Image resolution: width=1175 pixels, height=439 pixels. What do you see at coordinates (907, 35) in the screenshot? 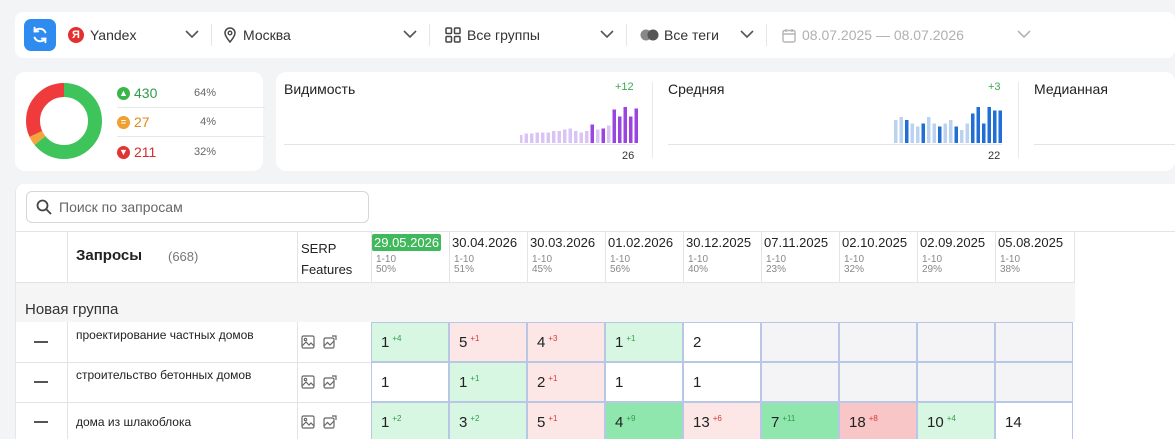
I see `date-range-select: 08.07.2025 — 08.07.2026` at bounding box center [907, 35].